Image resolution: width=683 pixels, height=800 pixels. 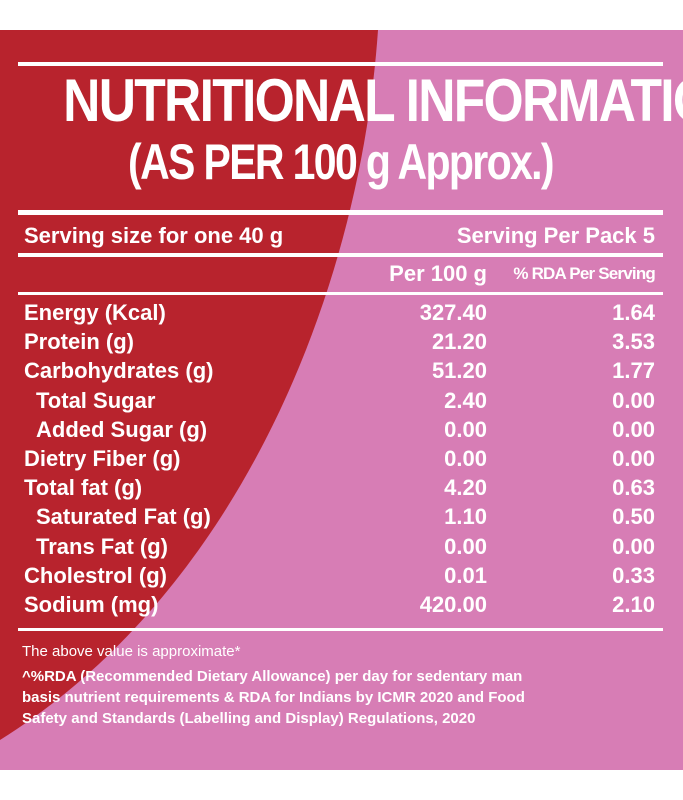 What do you see at coordinates (341, 604) in the screenshot?
I see `nutrient-row: Sodium (mg) 420.00 2.10` at bounding box center [341, 604].